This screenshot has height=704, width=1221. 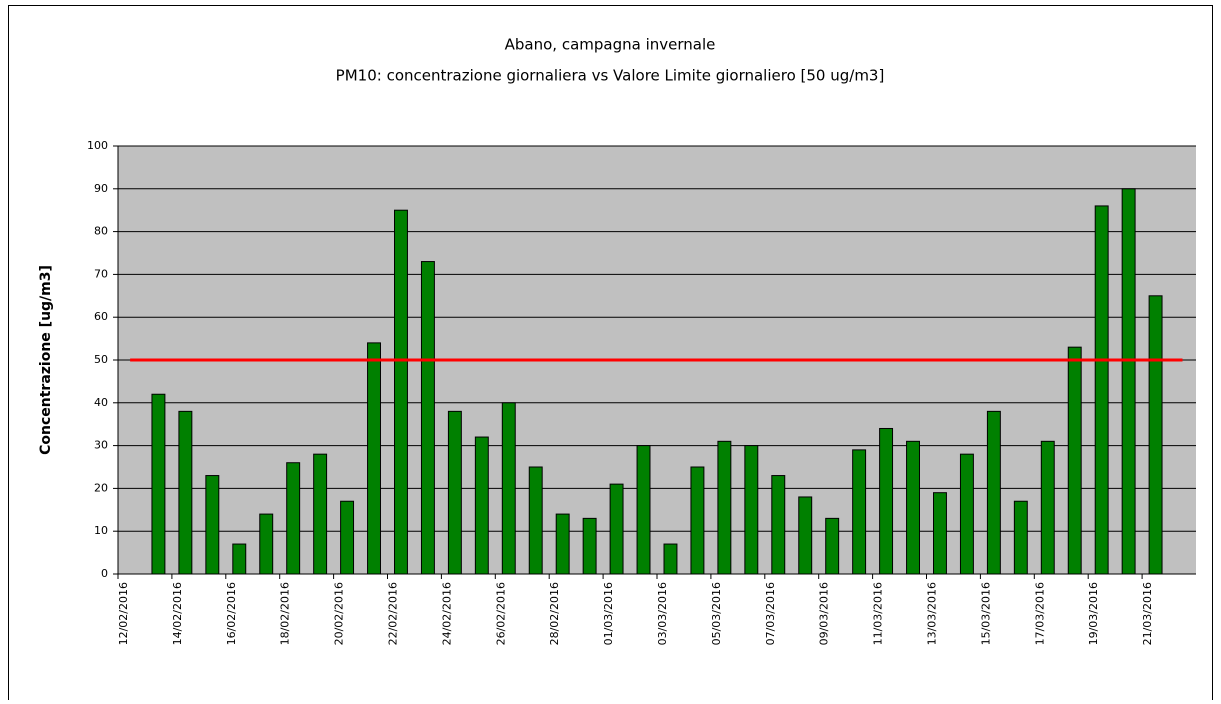 What do you see at coordinates (608, 613) in the screenshot?
I see `x-tick-label: 01/03/2016` at bounding box center [608, 613].